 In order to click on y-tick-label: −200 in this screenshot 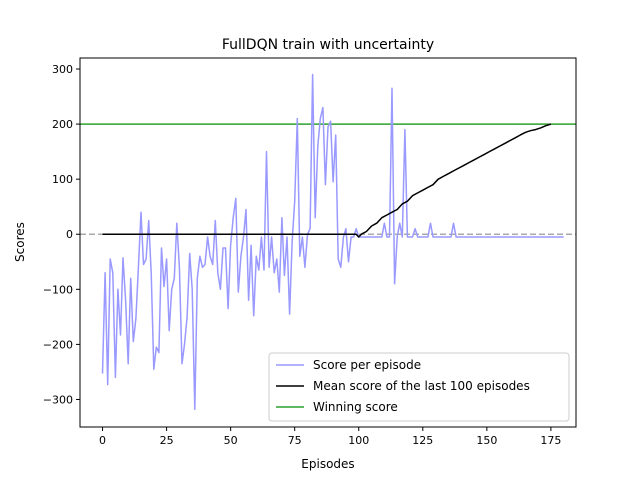, I will do `click(58, 344)`.